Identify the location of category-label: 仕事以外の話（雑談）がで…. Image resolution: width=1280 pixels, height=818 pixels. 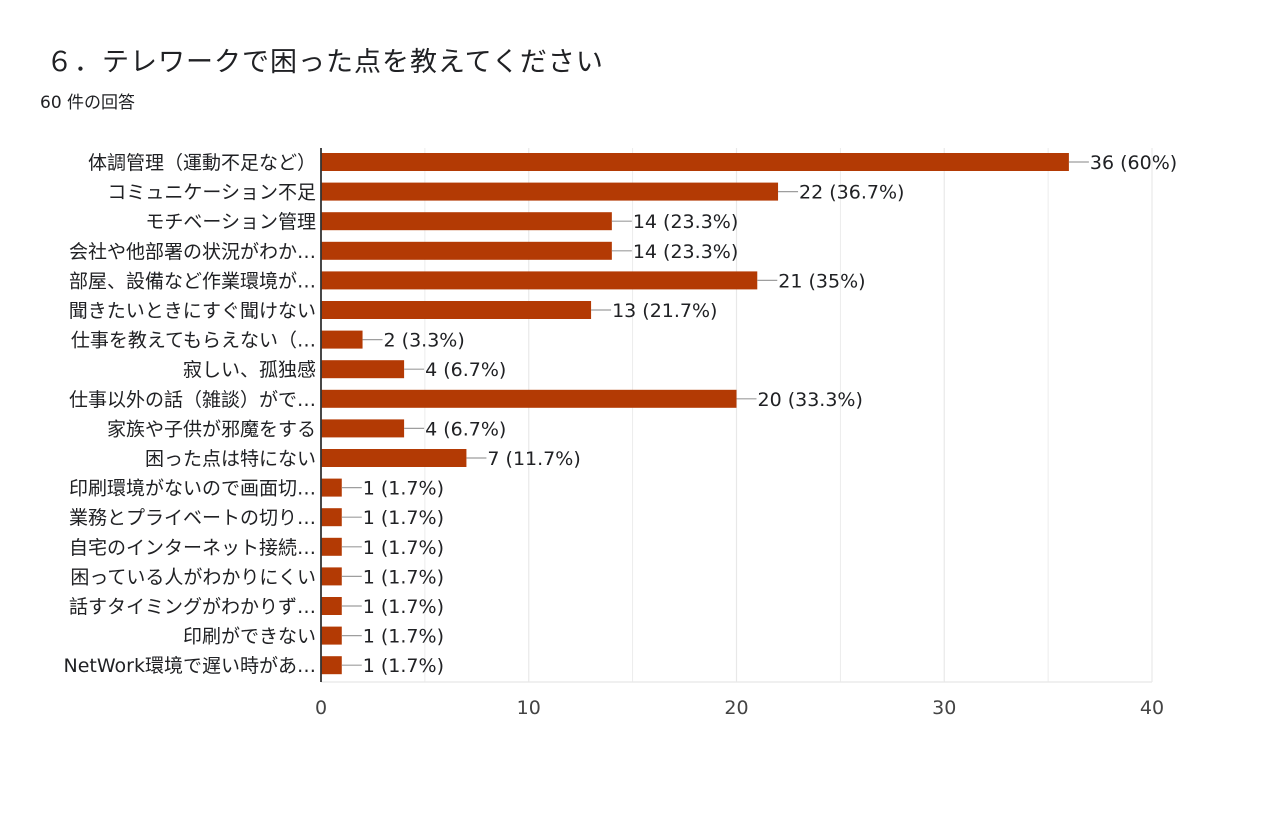
(192, 400).